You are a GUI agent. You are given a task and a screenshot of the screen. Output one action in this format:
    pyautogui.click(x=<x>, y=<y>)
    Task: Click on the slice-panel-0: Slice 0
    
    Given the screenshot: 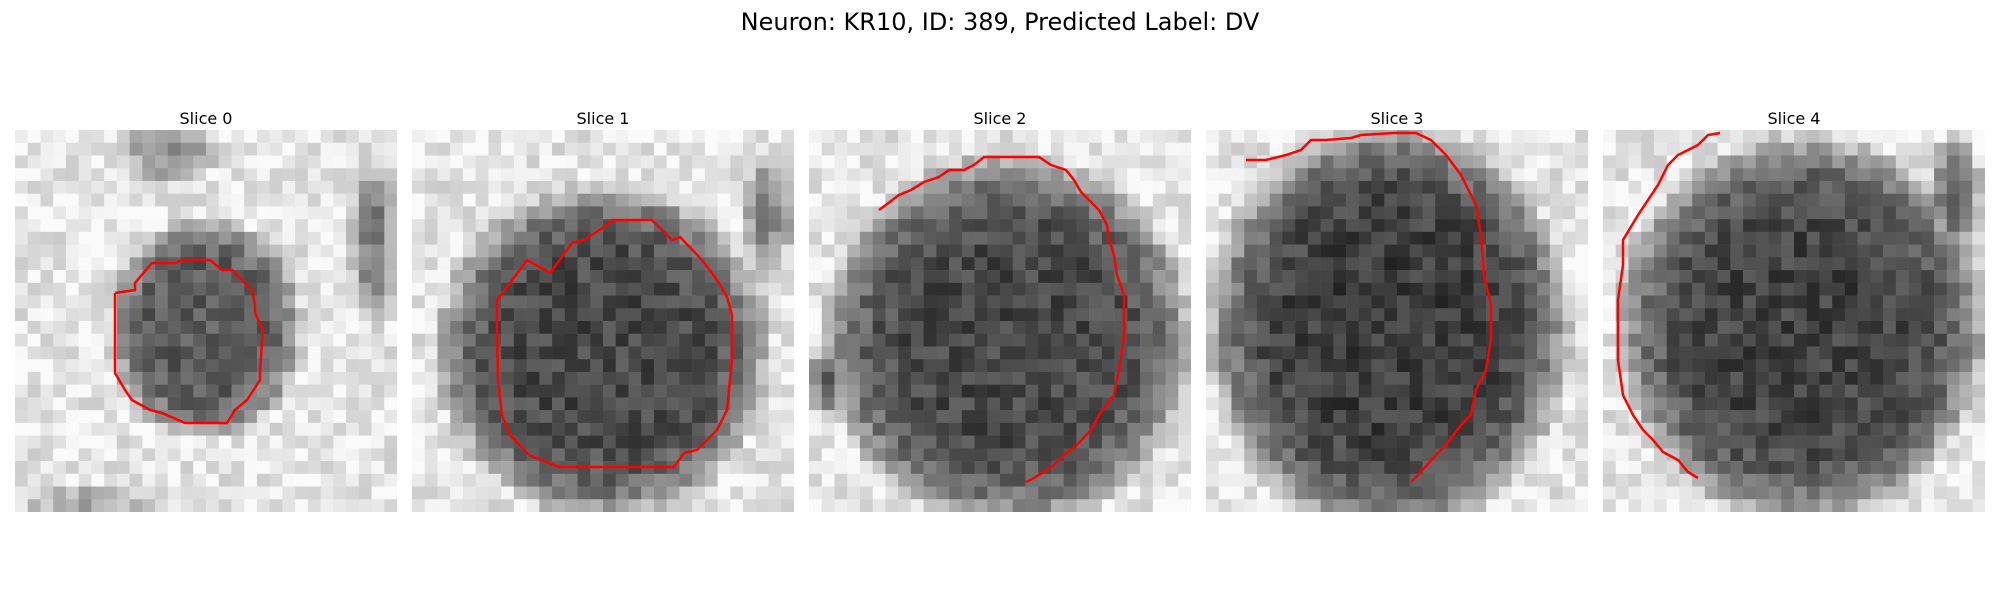 What is the action you would take?
    pyautogui.click(x=206, y=310)
    